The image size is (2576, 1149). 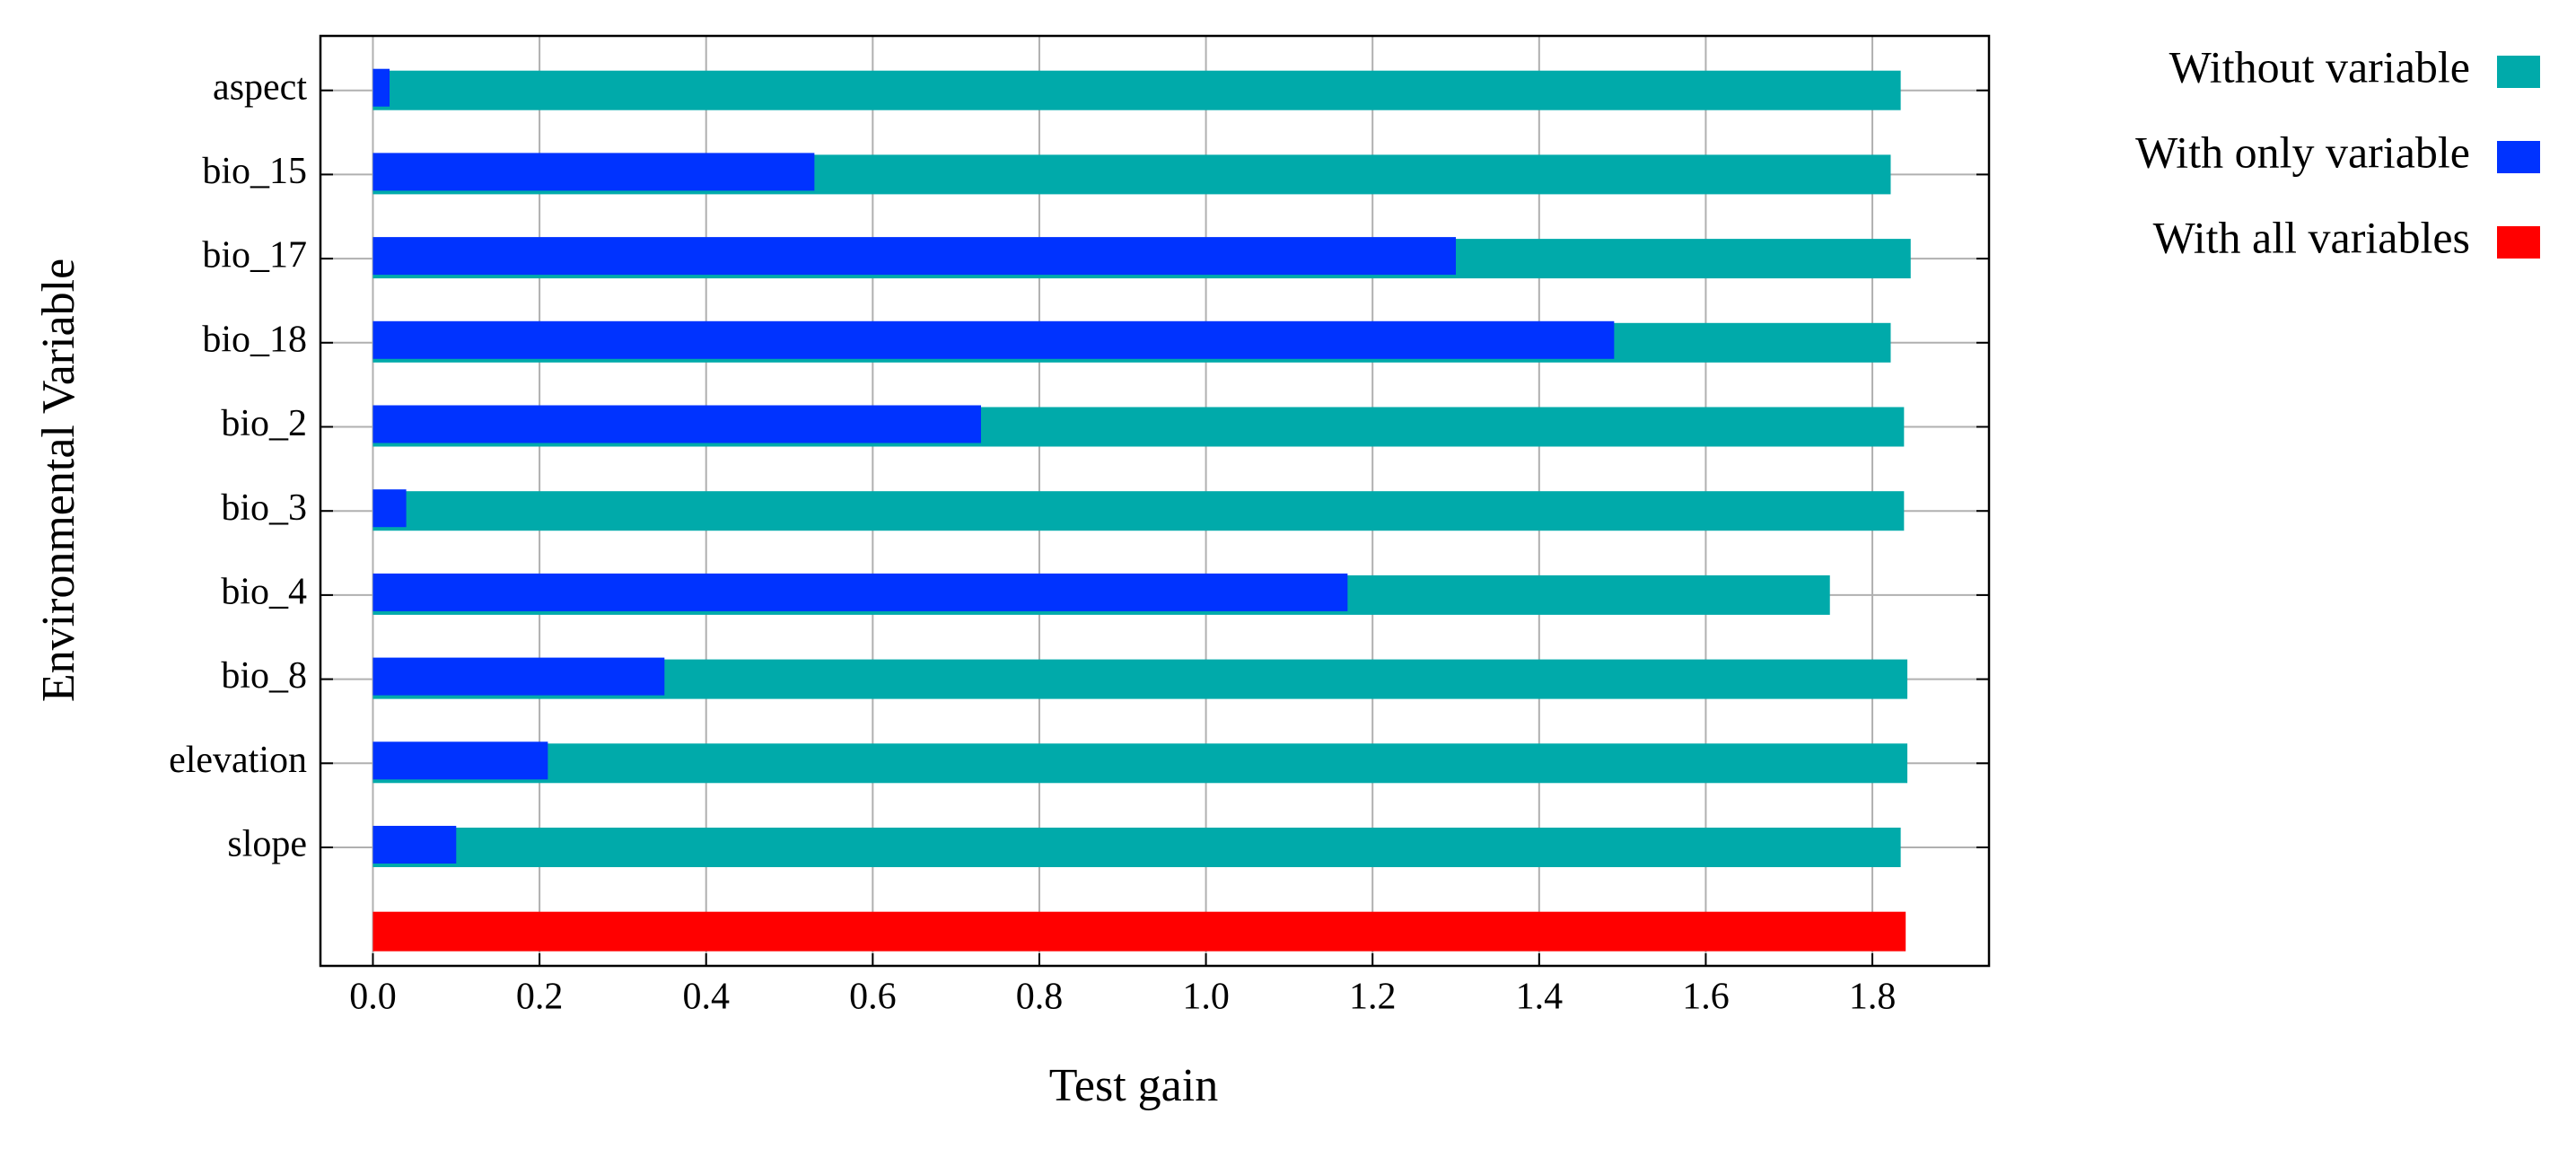 I want to click on y-axis-label: Environmental Variable, so click(x=58, y=480).